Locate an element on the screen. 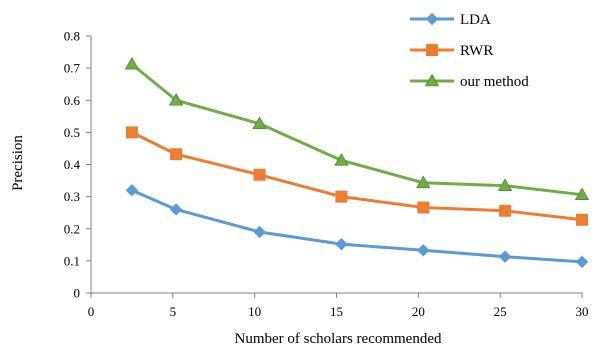 The height and width of the screenshot is (349, 595). x-tick-label: 30 is located at coordinates (582, 311).